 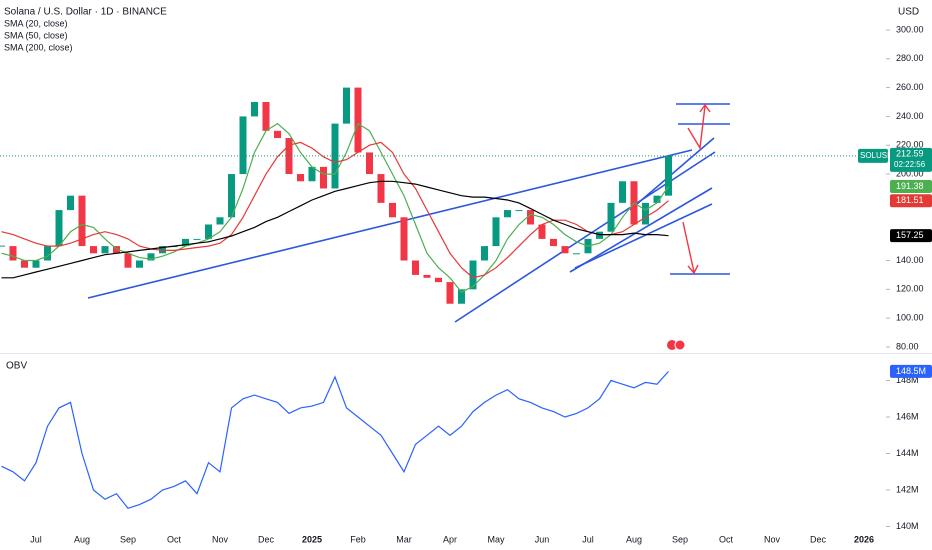 I want to click on legend-entry: SMA (200, close), so click(x=38, y=47).